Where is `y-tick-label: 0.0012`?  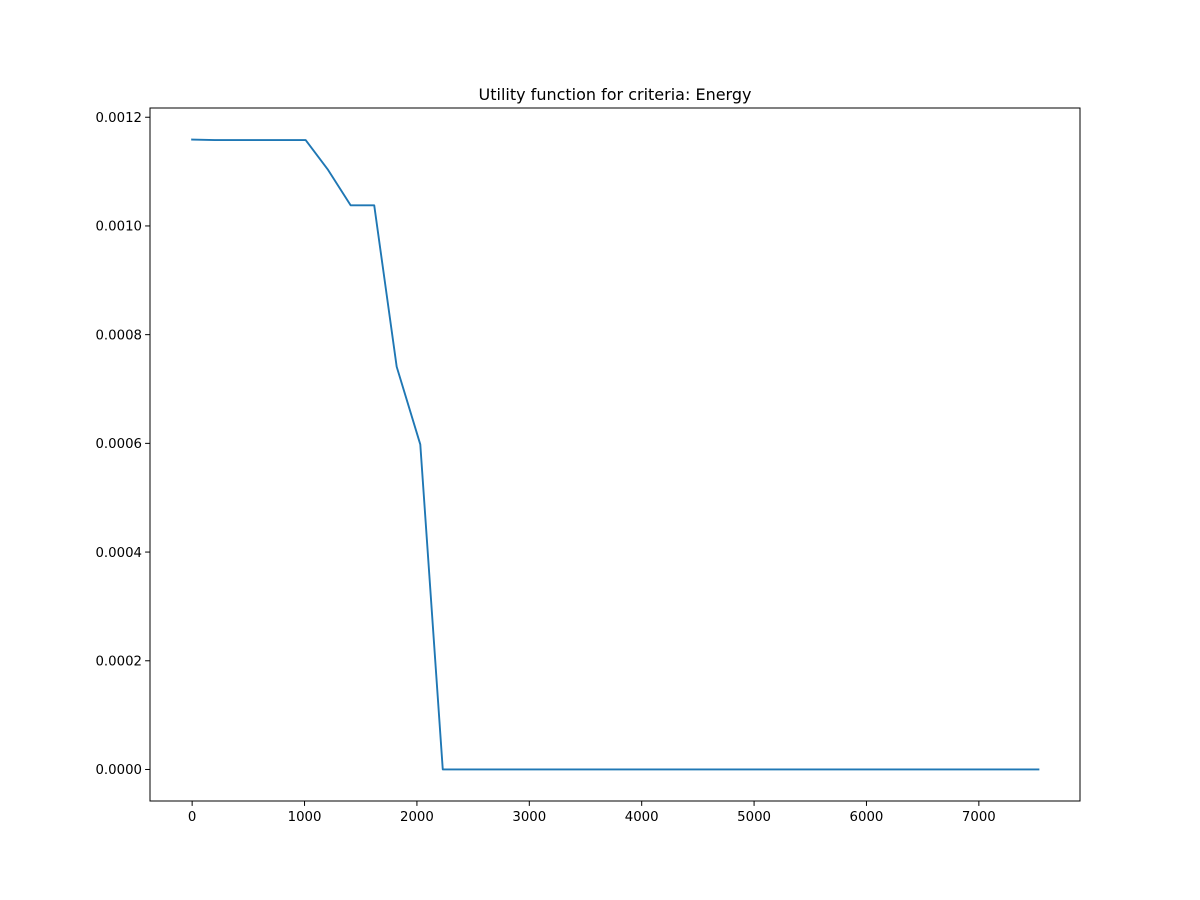
y-tick-label: 0.0012 is located at coordinates (118, 118).